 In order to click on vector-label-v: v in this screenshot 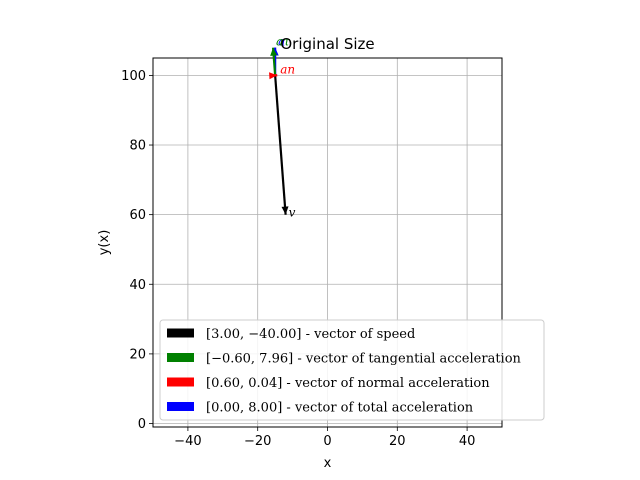, I will do `click(292, 213)`.